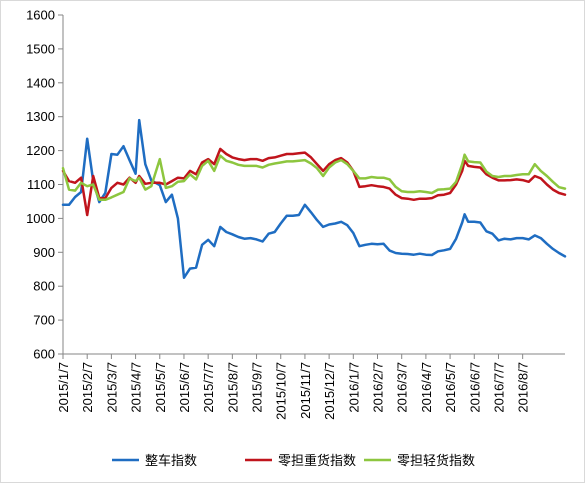 The width and height of the screenshot is (585, 483). What do you see at coordinates (402, 387) in the screenshot?
I see `x-tick-label: 2016/3/7` at bounding box center [402, 387].